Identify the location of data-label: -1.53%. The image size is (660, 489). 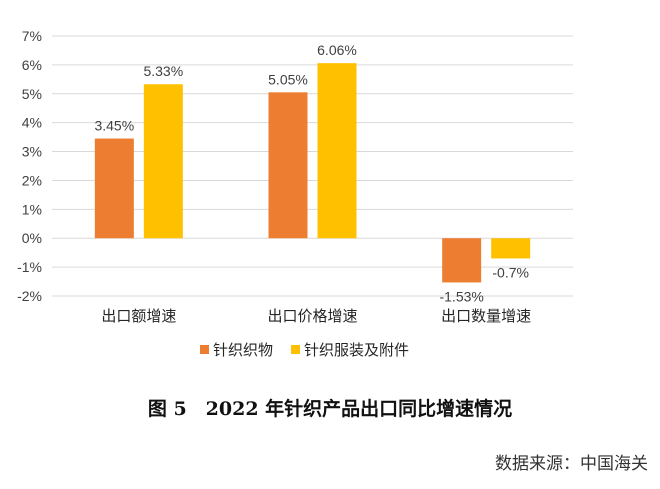
(461, 296).